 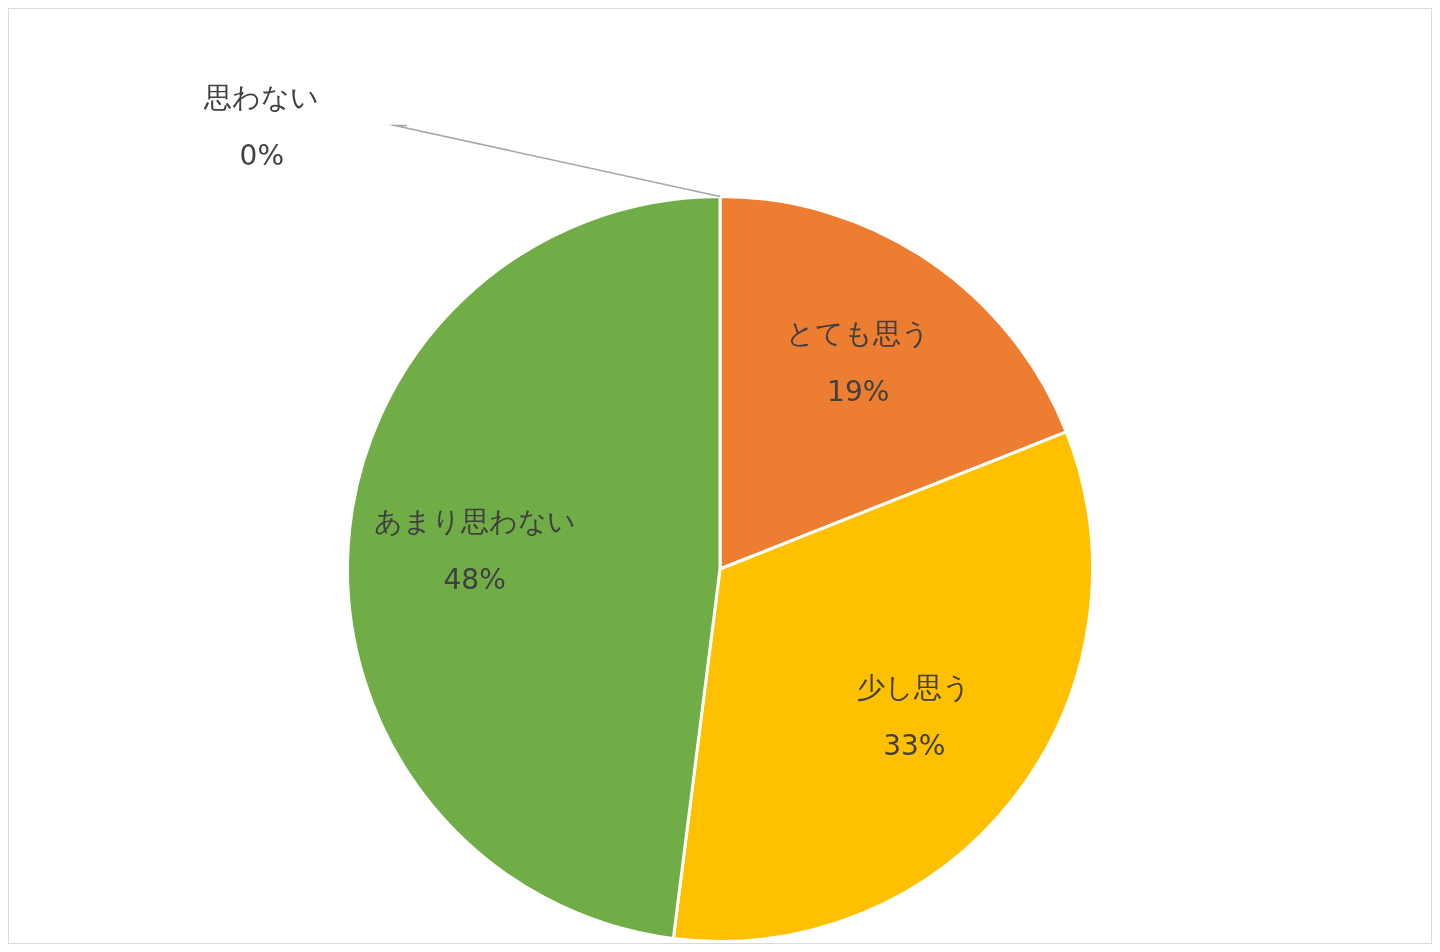 What do you see at coordinates (914, 745) in the screenshot?
I see `data-label: 33%` at bounding box center [914, 745].